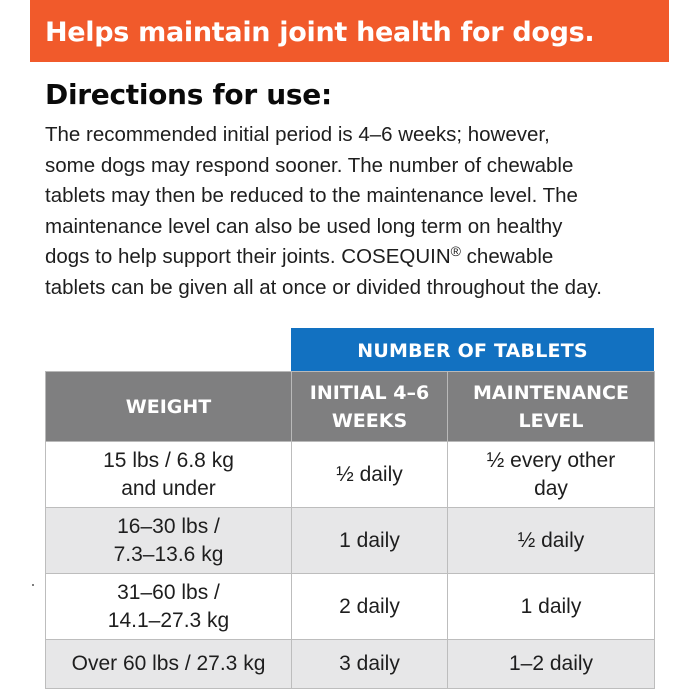 The height and width of the screenshot is (700, 700). Describe the element at coordinates (168, 540) in the screenshot. I see `weight-cell: 16–30 lbs /7.3–13.6 kg` at that location.